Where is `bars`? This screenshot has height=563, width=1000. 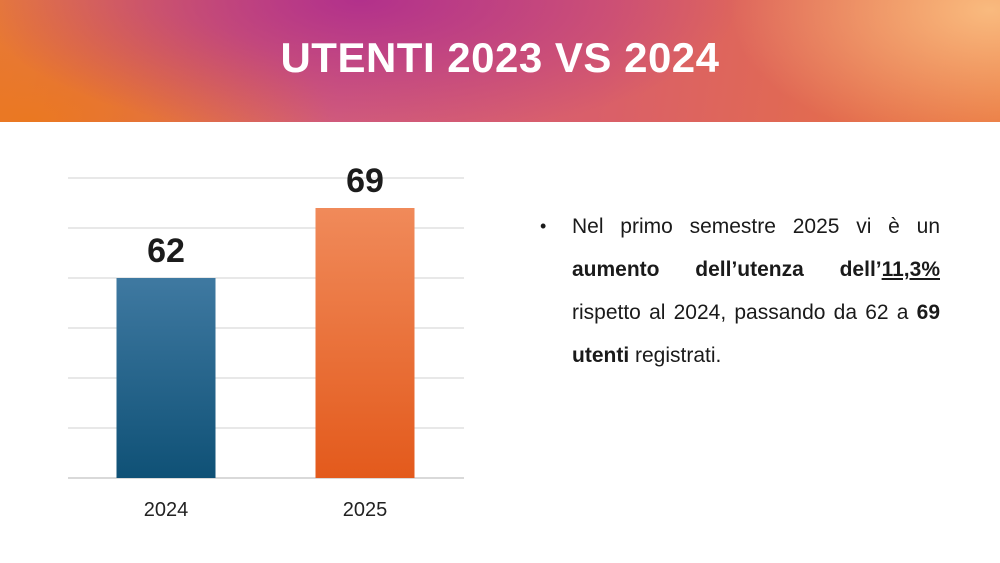 bars is located at coordinates (265, 343).